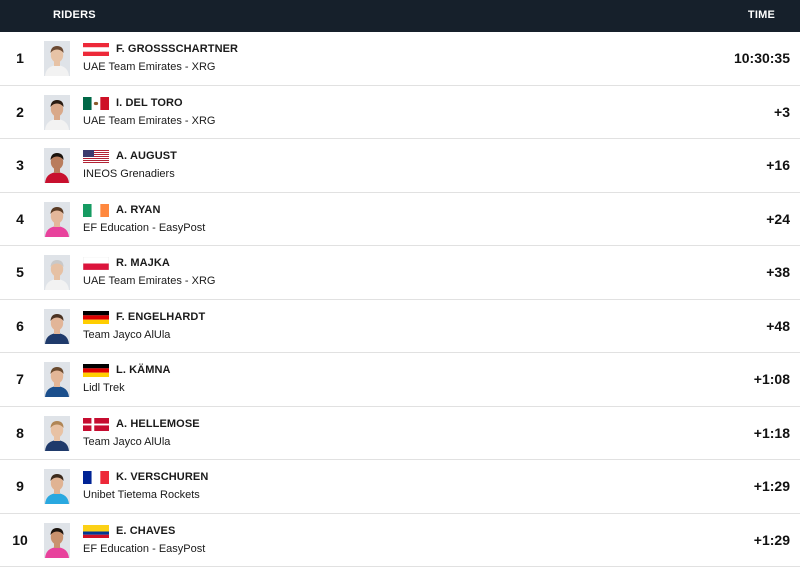 This screenshot has height=567, width=800. Describe the element at coordinates (96, 103) in the screenshot. I see `mexico-flag-icon` at that location.